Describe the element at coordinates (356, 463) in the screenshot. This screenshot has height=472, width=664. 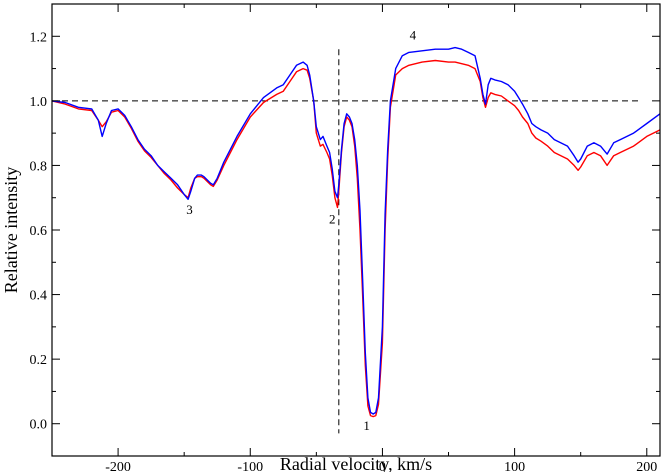
I see `x-axis-title: Radial velocity, km/s` at that location.